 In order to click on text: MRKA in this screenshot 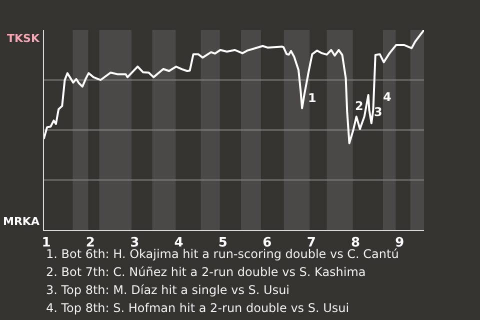, I will do `click(21, 221)`.